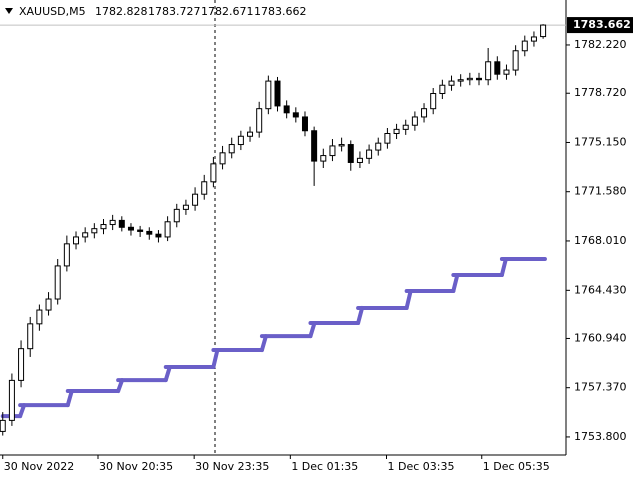 The image size is (640, 480). Describe the element at coordinates (227, 11) in the screenshot. I see `header-low: 1782.671` at that location.